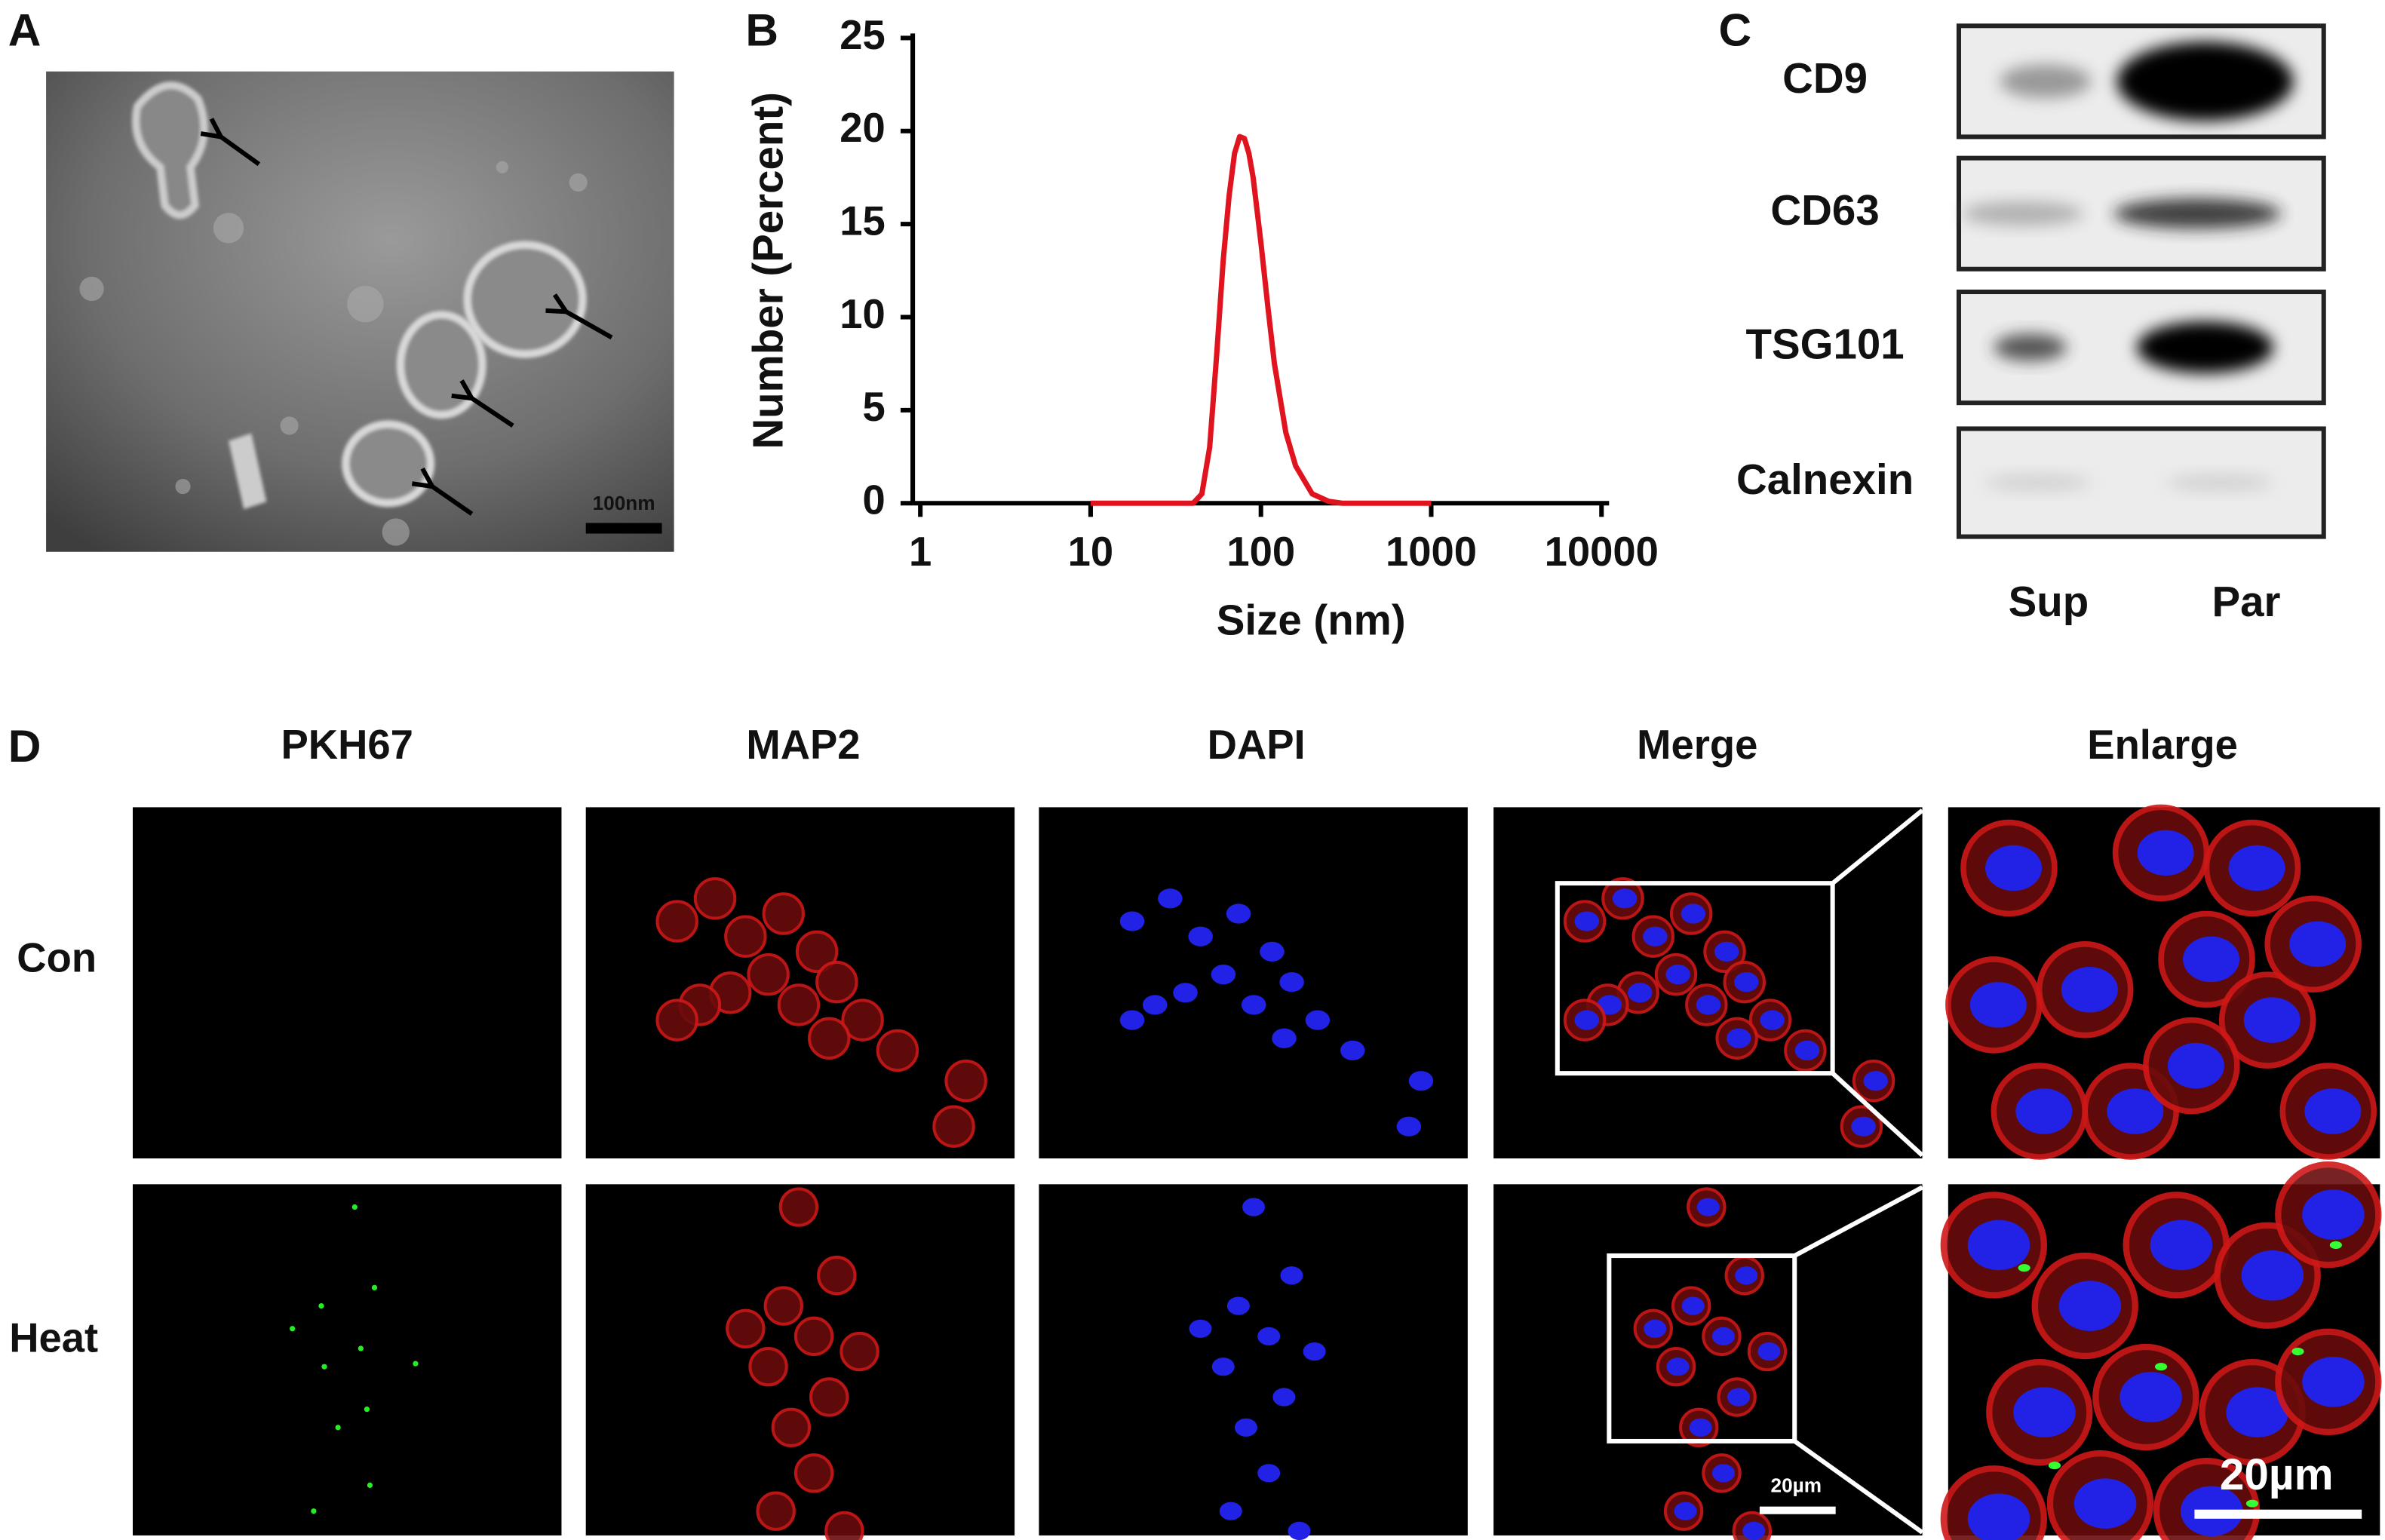 The width and height of the screenshot is (2385, 1540). Describe the element at coordinates (624, 503) in the screenshot. I see `scale-bar-label: 100nm` at that location.